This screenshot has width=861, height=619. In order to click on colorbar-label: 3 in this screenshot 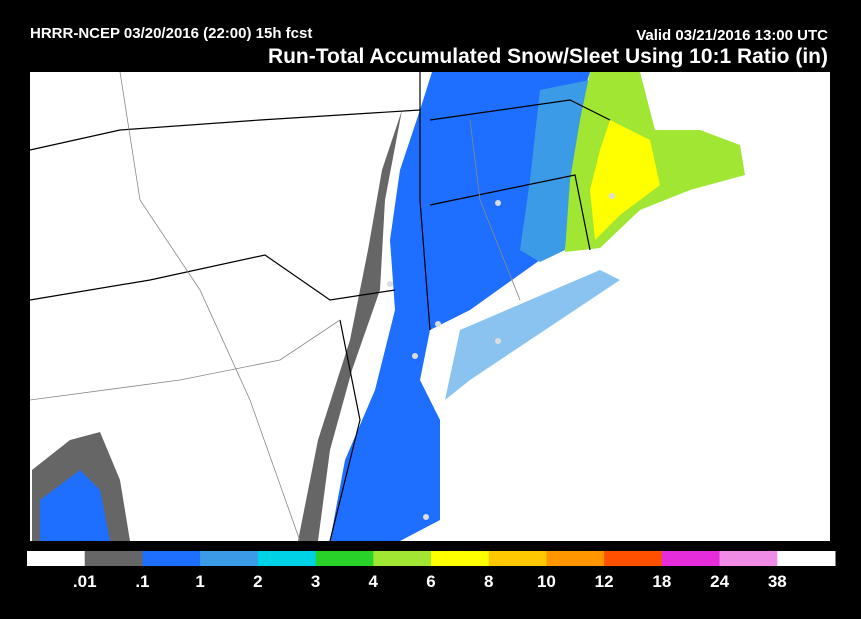, I will do `click(315, 581)`.